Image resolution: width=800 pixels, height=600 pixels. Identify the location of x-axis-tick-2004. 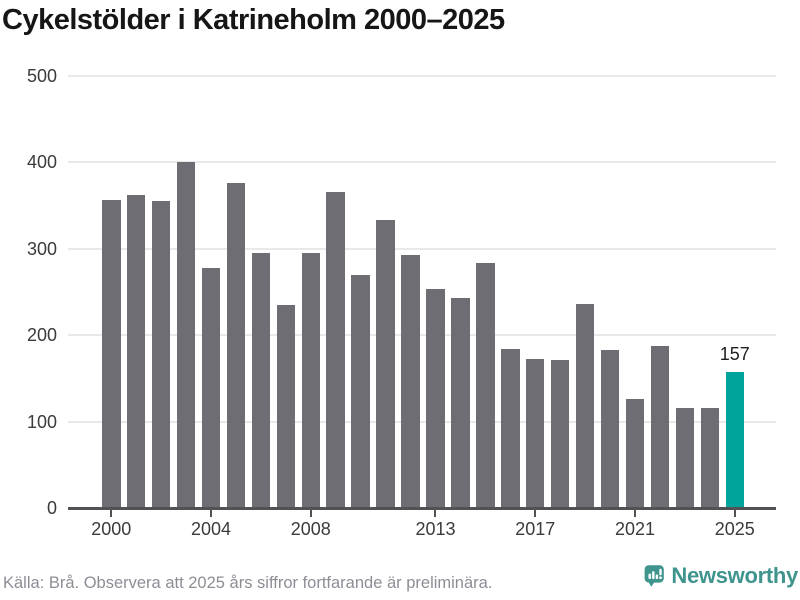
(211, 513).